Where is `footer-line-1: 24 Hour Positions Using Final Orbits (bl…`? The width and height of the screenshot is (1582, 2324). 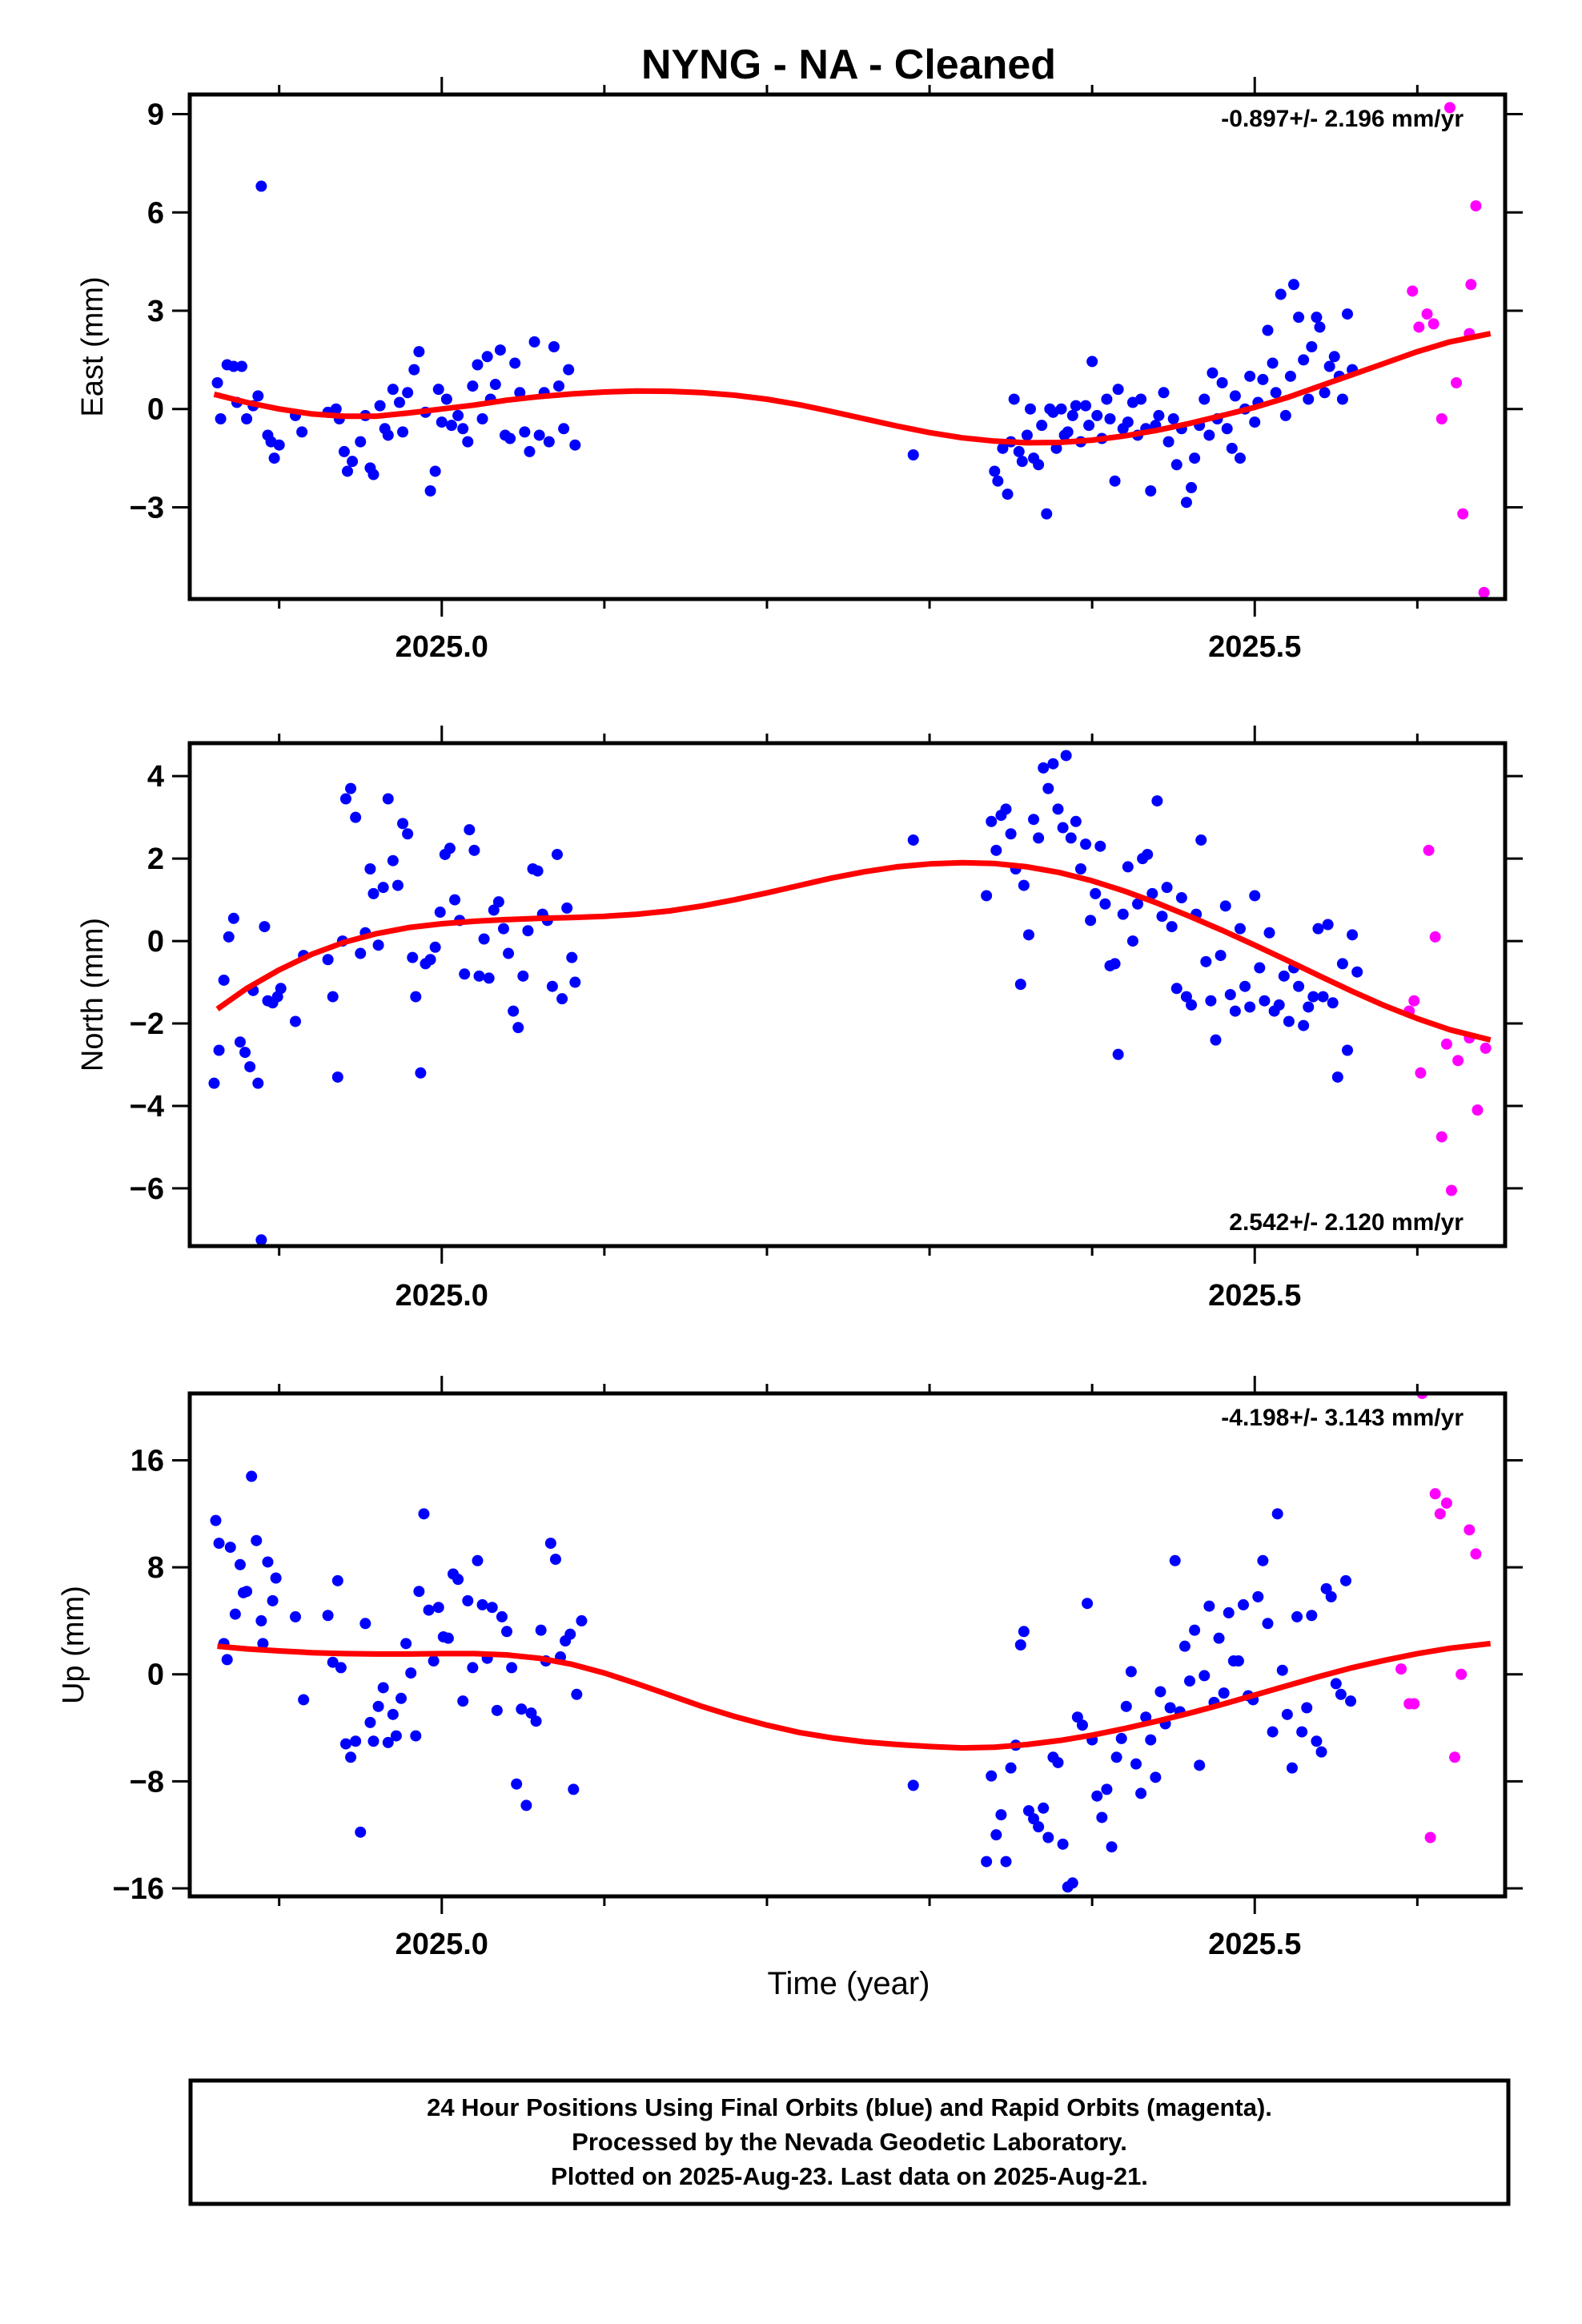
footer-line-1: 24 Hour Positions Using Final Orbits (bl… is located at coordinates (849, 2107).